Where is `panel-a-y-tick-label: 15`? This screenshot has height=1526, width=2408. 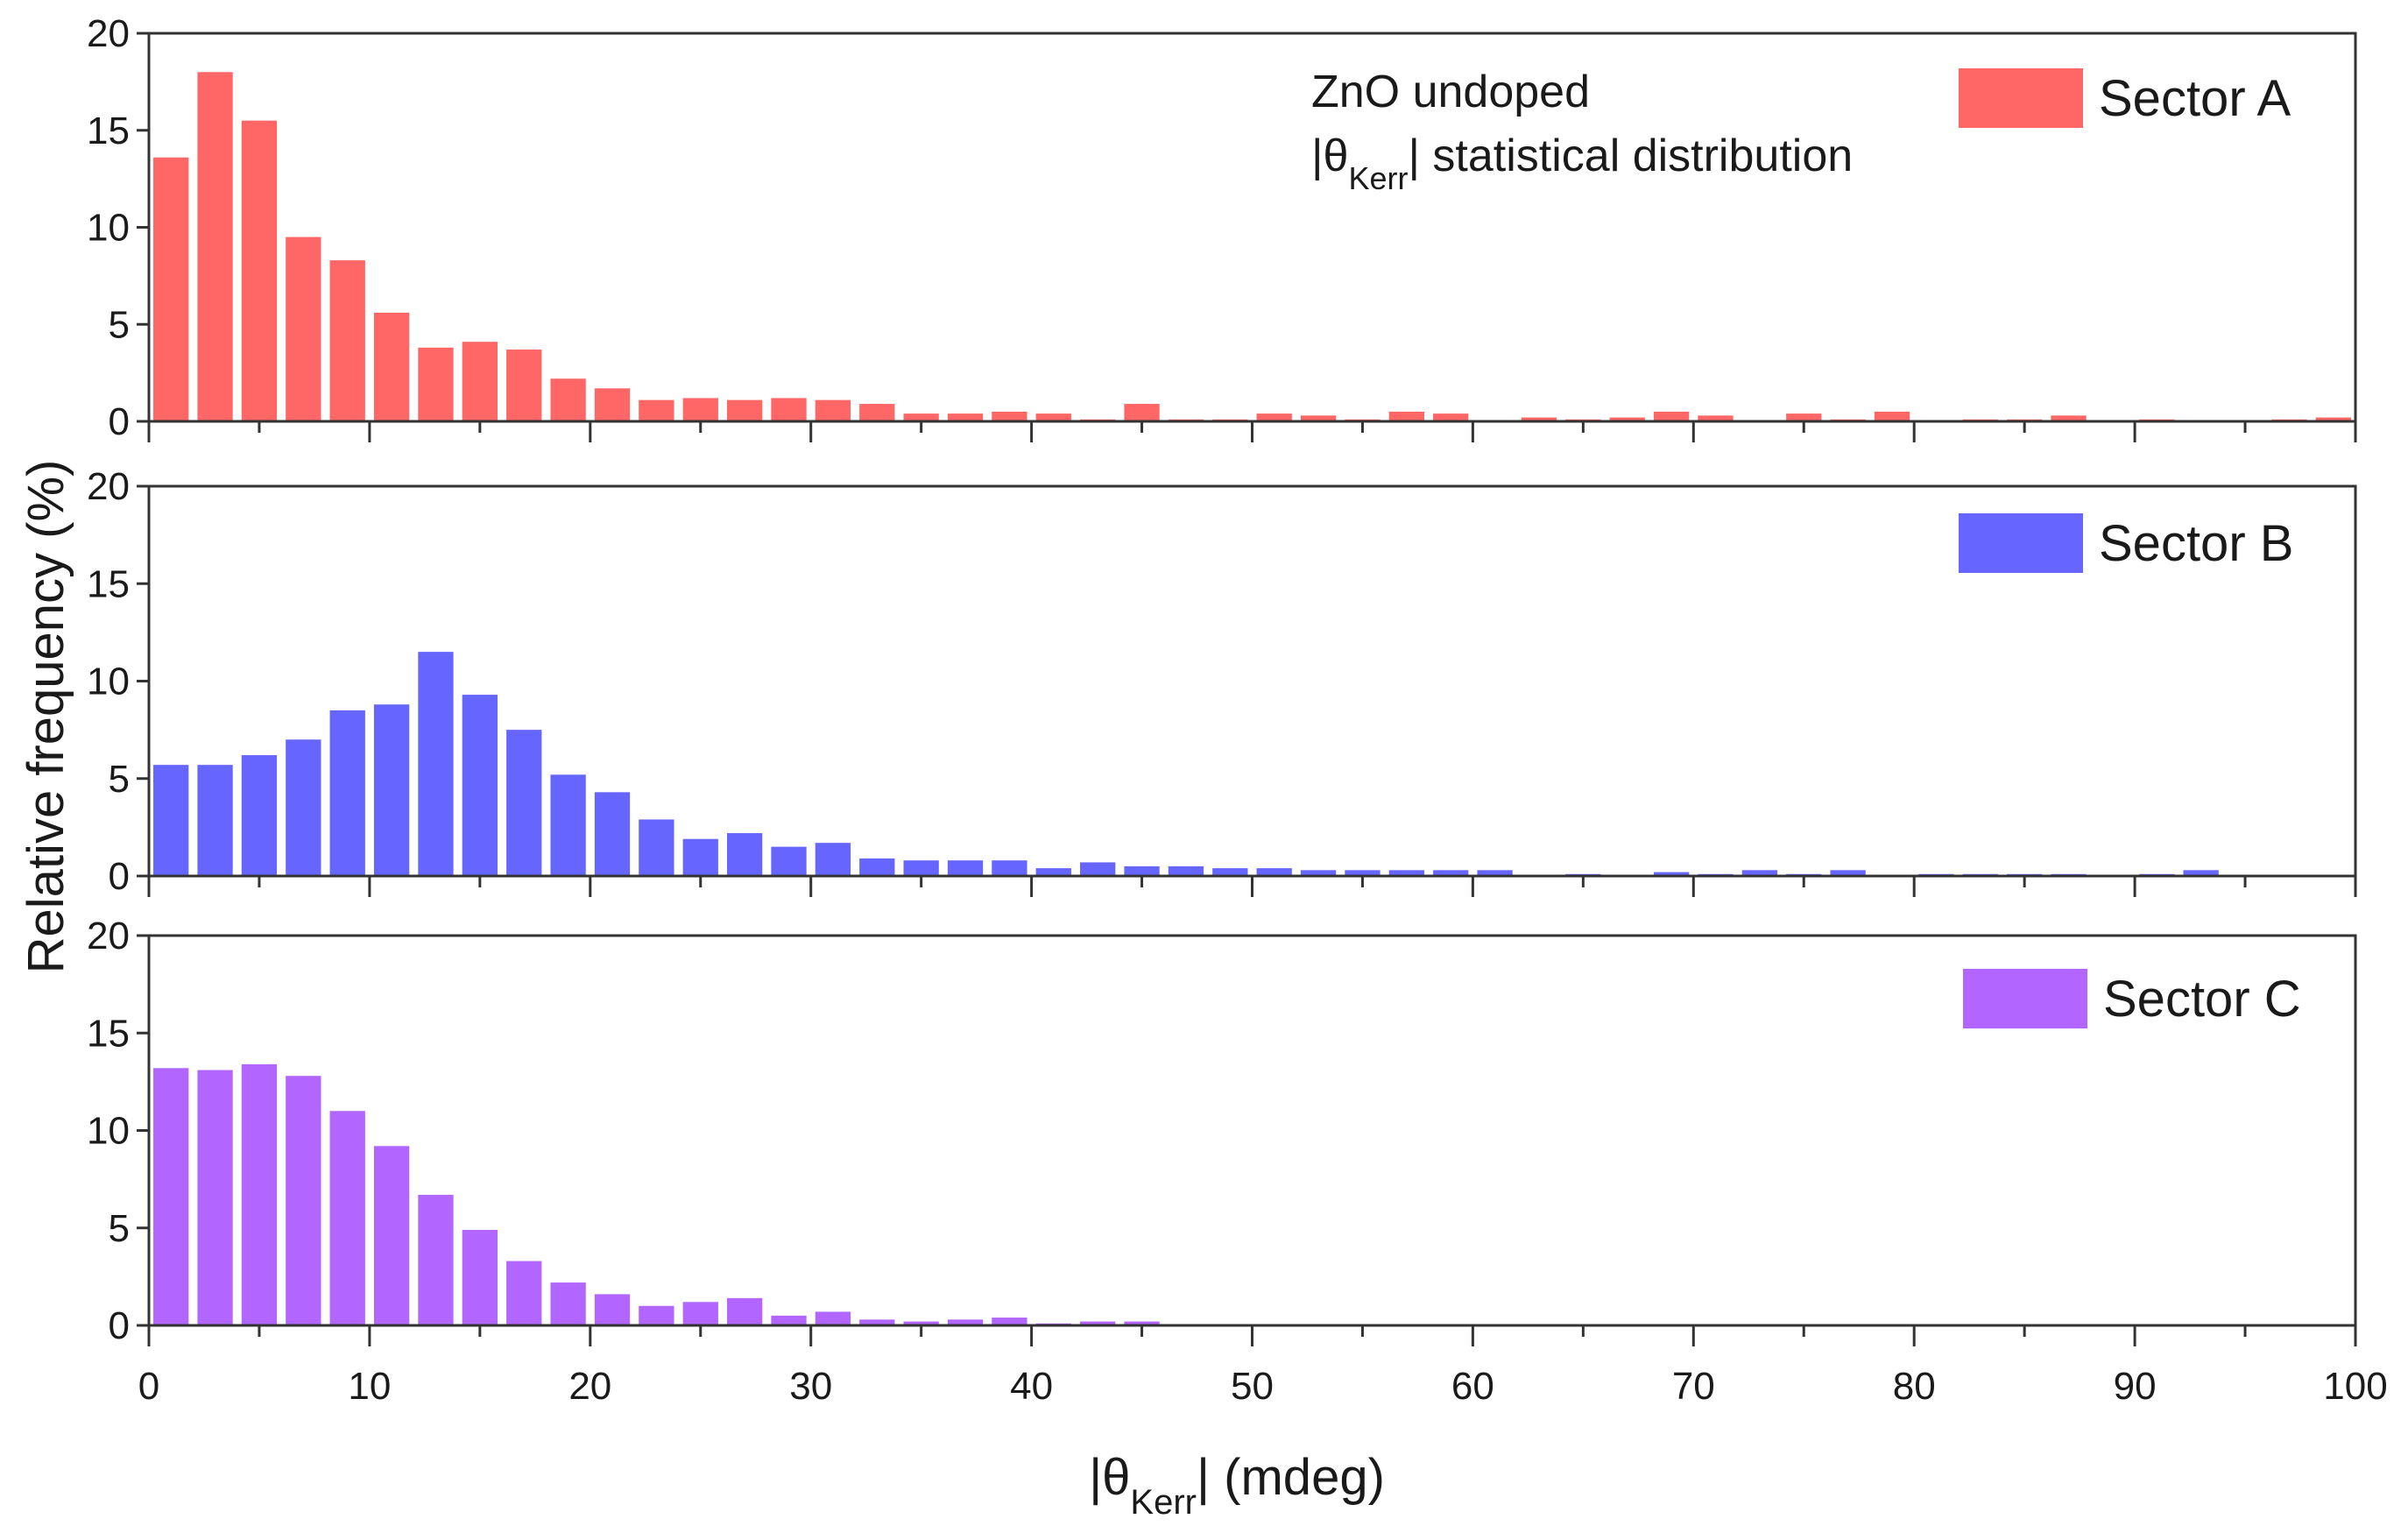
panel-a-y-tick-label: 15 is located at coordinates (108, 131).